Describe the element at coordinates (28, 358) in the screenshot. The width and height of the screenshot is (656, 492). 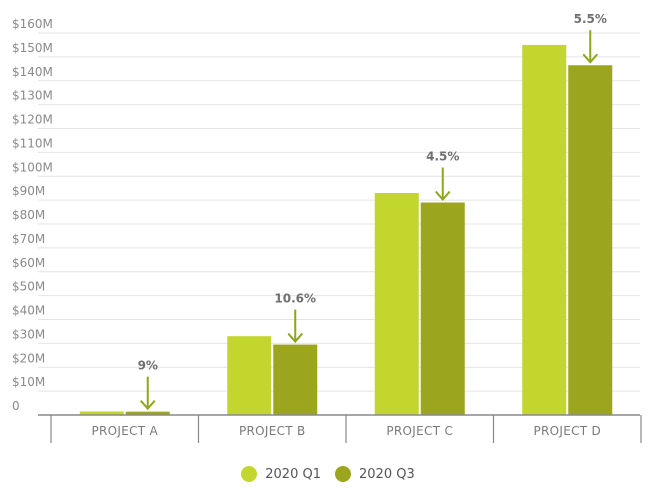
I see `y-tick-label: $20M` at that location.